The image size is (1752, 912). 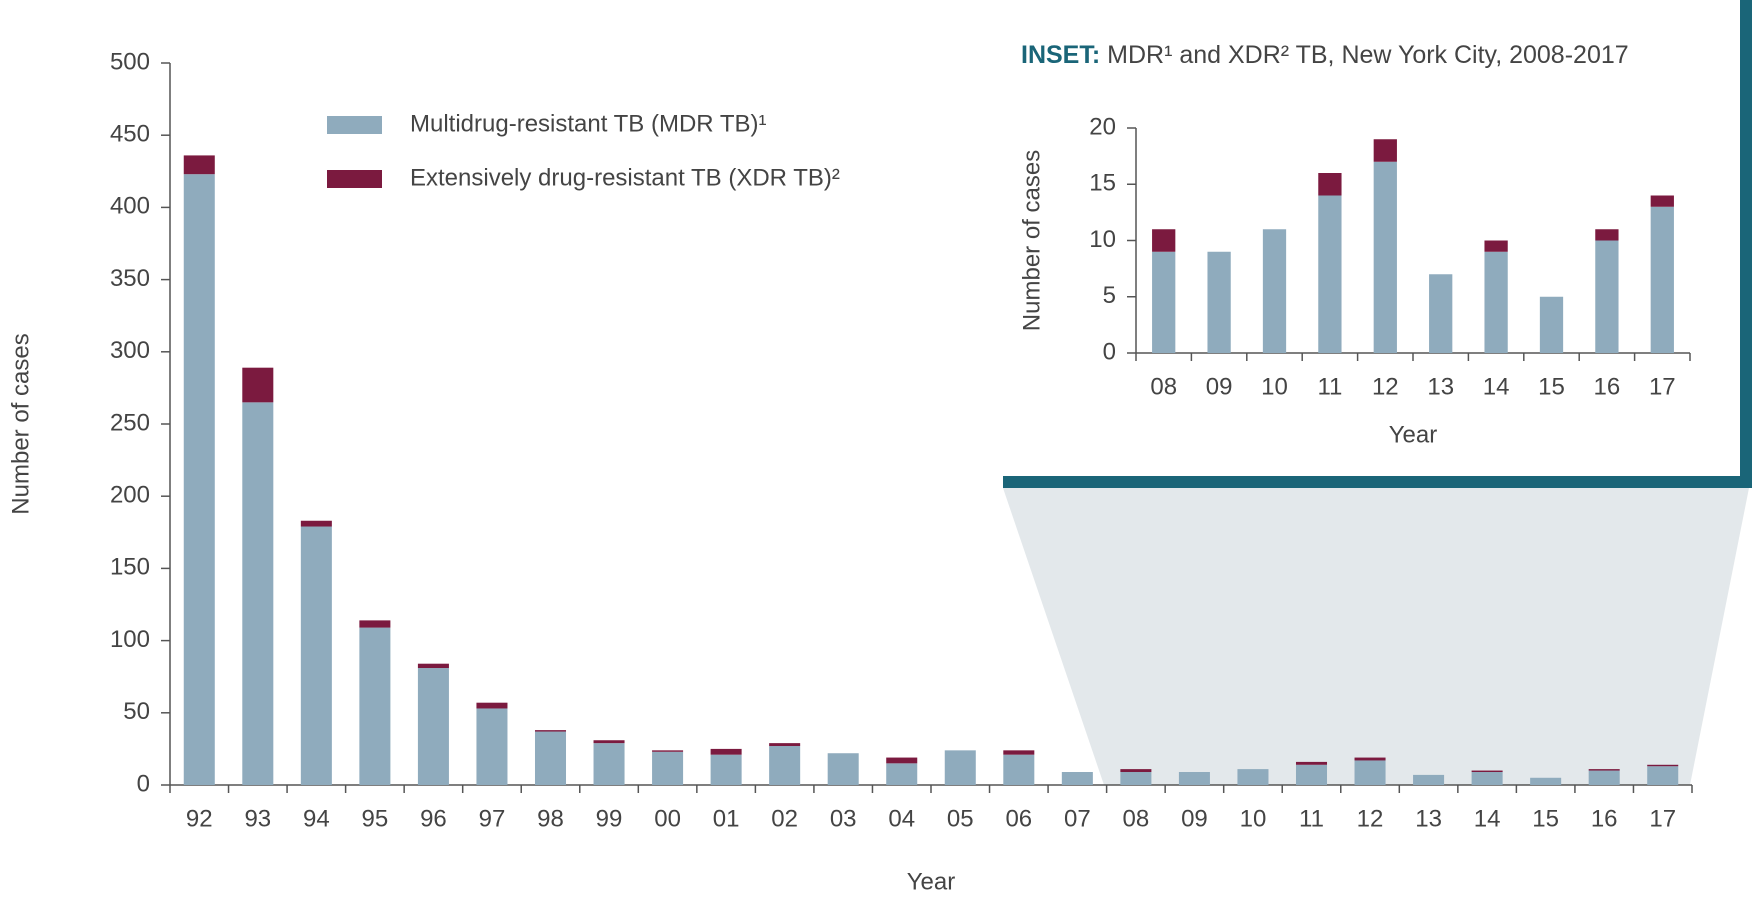 What do you see at coordinates (492, 818) in the screenshot?
I see `x-tick-label: 97` at bounding box center [492, 818].